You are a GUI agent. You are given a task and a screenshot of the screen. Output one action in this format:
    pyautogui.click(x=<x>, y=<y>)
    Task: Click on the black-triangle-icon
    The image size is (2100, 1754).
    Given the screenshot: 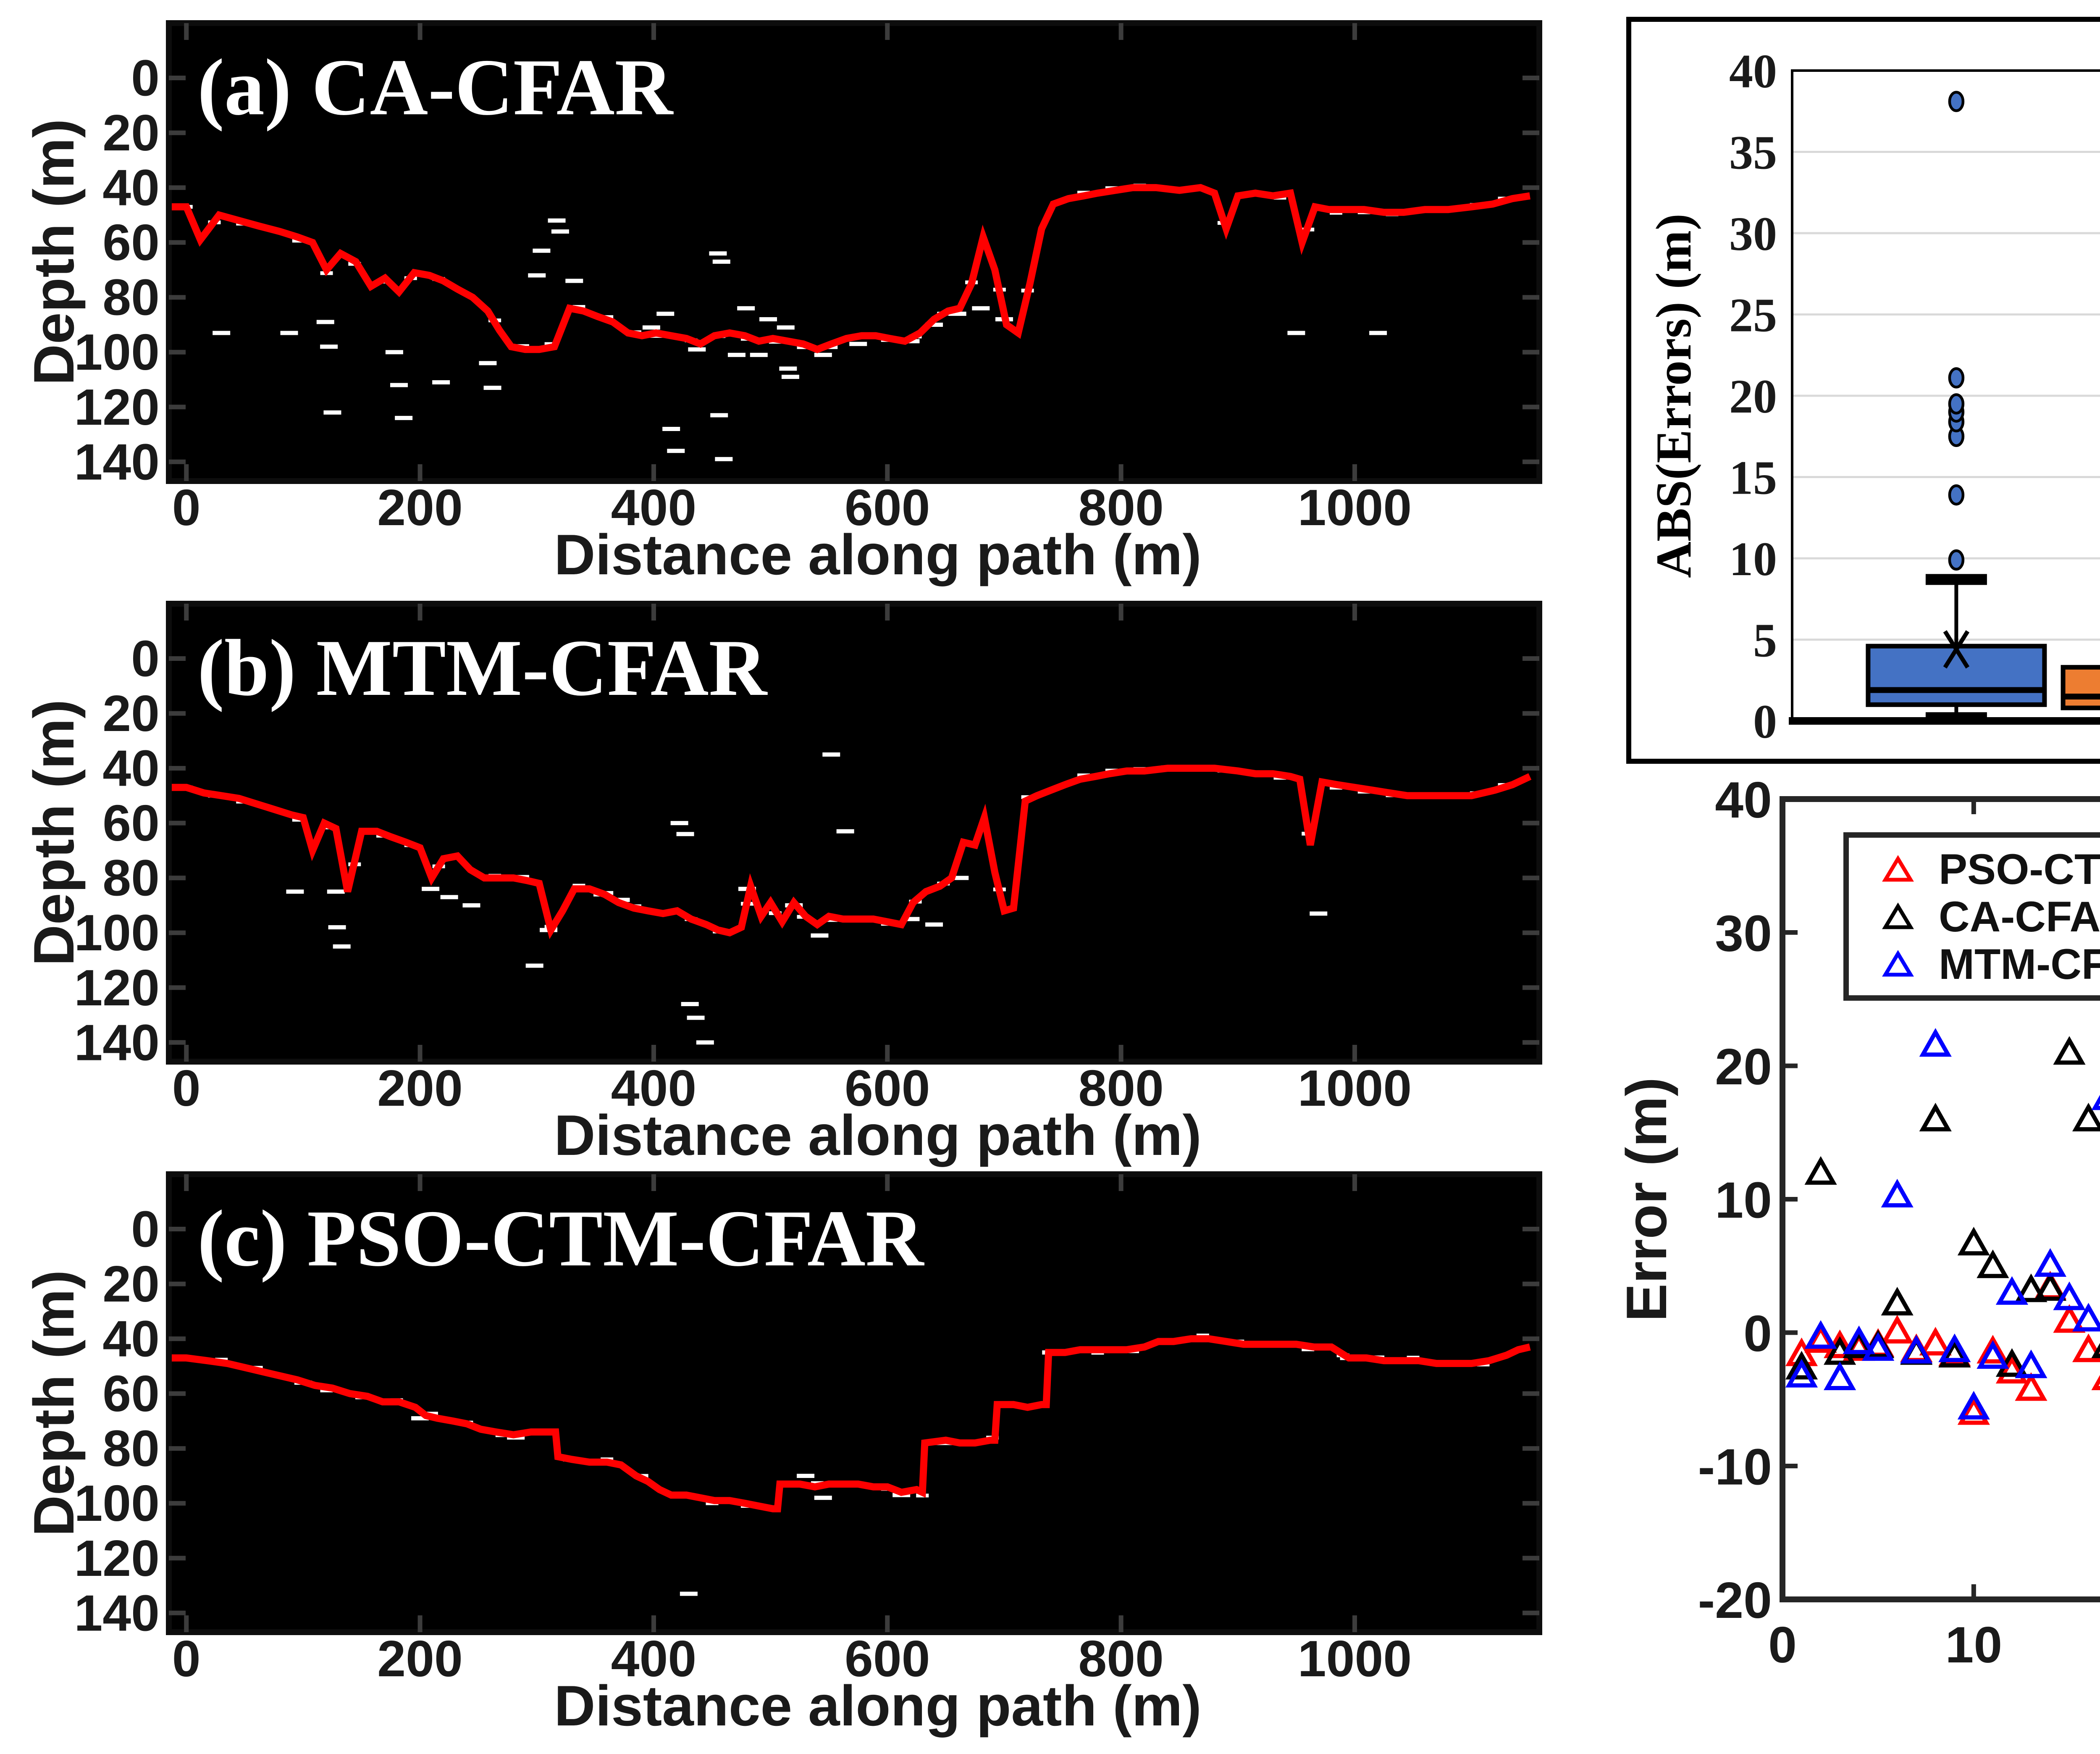 What is the action you would take?
    pyautogui.click(x=1898, y=915)
    